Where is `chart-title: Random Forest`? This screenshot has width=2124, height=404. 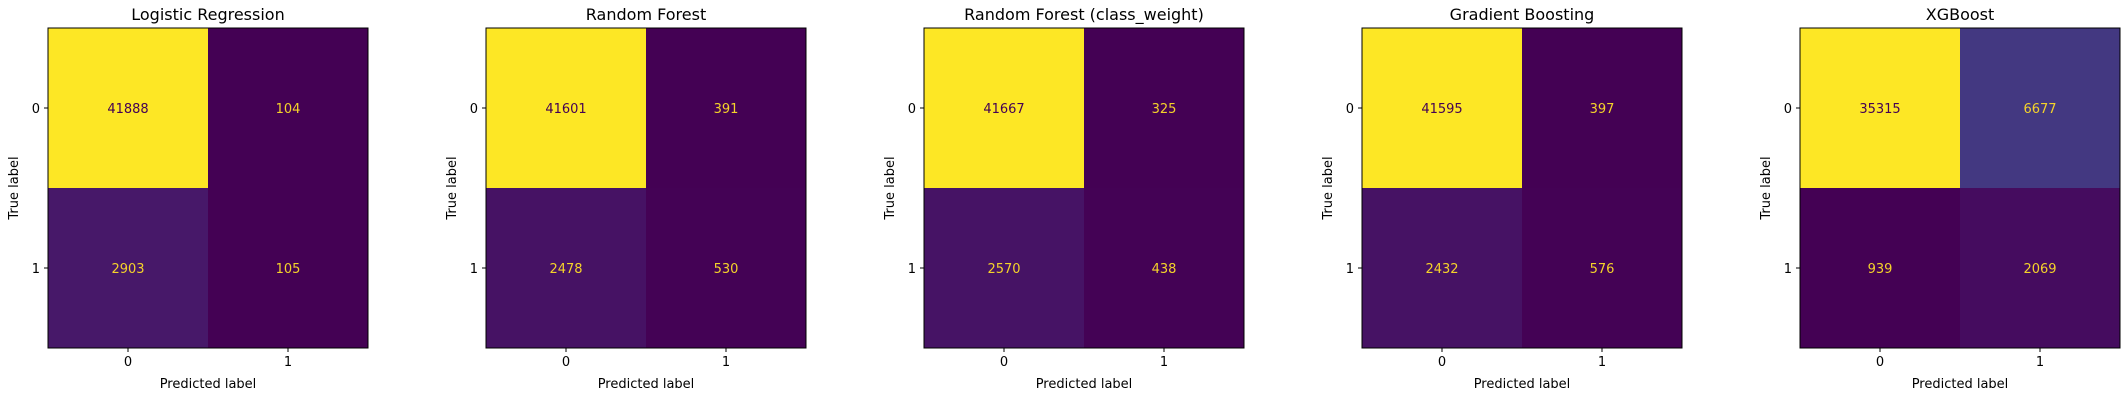
chart-title: Random Forest is located at coordinates (646, 14).